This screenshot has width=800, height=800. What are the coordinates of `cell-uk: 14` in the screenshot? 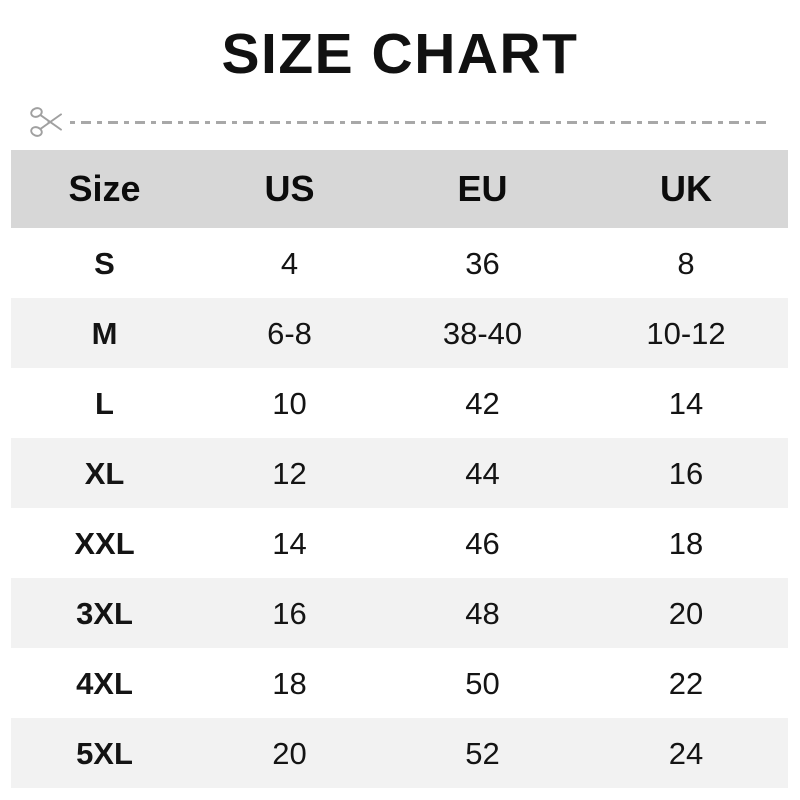 It's located at (686, 403).